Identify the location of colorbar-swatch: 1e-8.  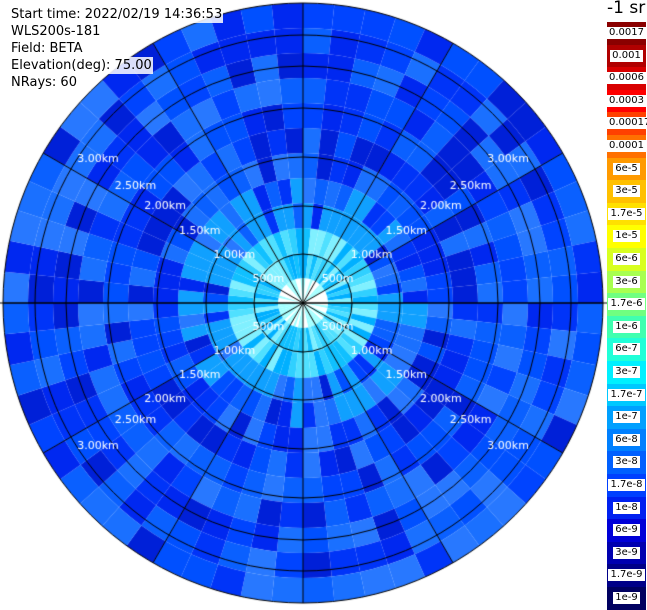
(626, 508).